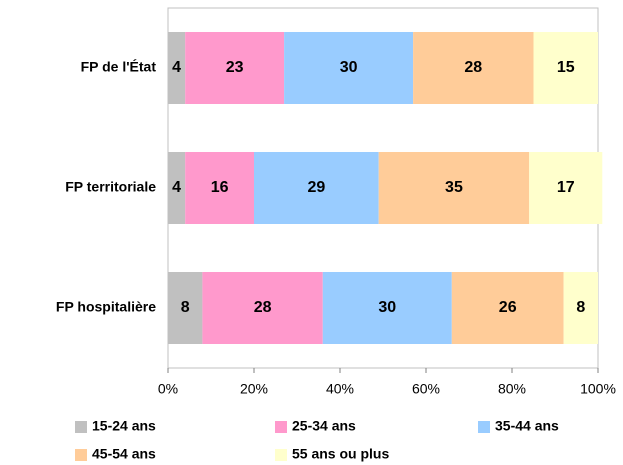  I want to click on data-label: 29, so click(316, 187).